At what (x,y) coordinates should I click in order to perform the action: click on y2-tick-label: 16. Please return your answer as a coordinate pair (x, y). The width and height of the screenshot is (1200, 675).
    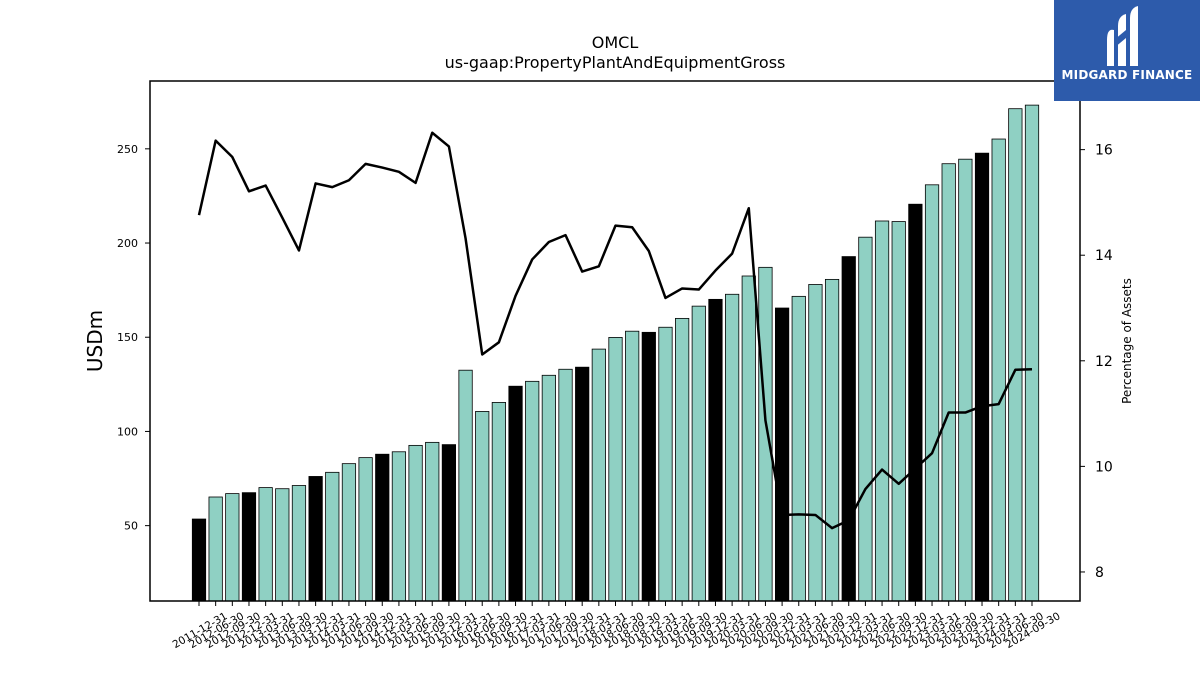
    Looking at the image, I should click on (1104, 151).